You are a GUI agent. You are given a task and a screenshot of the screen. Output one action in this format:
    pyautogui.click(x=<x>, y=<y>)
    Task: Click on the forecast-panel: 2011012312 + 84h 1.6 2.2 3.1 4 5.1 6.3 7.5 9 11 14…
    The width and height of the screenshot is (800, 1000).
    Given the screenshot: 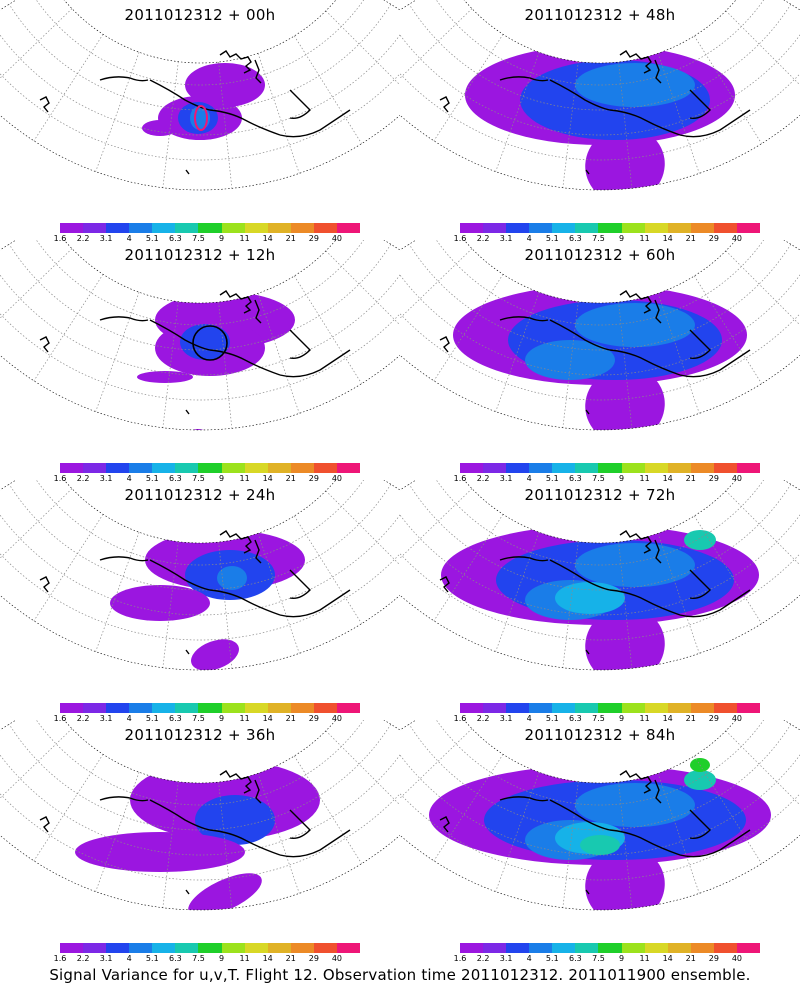 What is the action you would take?
    pyautogui.click(x=600, y=841)
    